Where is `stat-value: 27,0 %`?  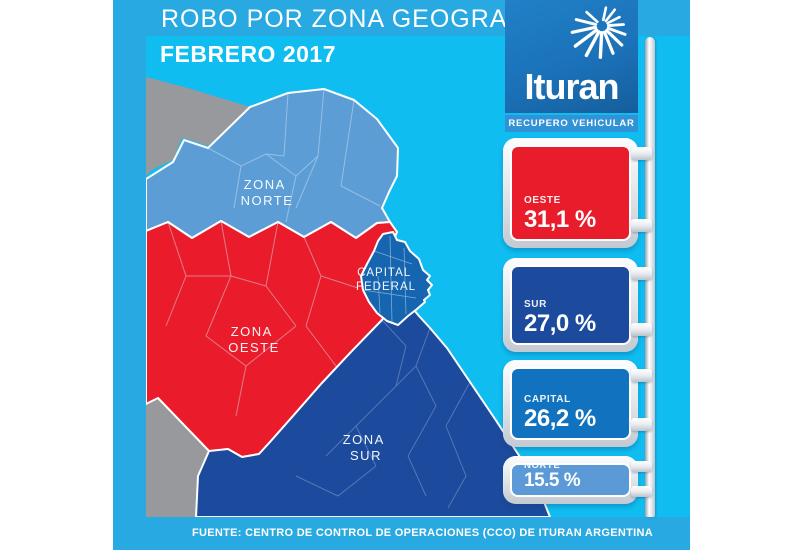 stat-value: 27,0 % is located at coordinates (560, 323).